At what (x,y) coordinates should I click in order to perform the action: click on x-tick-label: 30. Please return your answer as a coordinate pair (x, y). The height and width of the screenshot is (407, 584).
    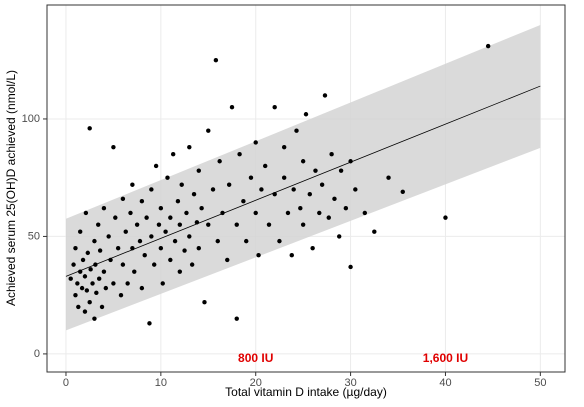
    Looking at the image, I should click on (350, 383).